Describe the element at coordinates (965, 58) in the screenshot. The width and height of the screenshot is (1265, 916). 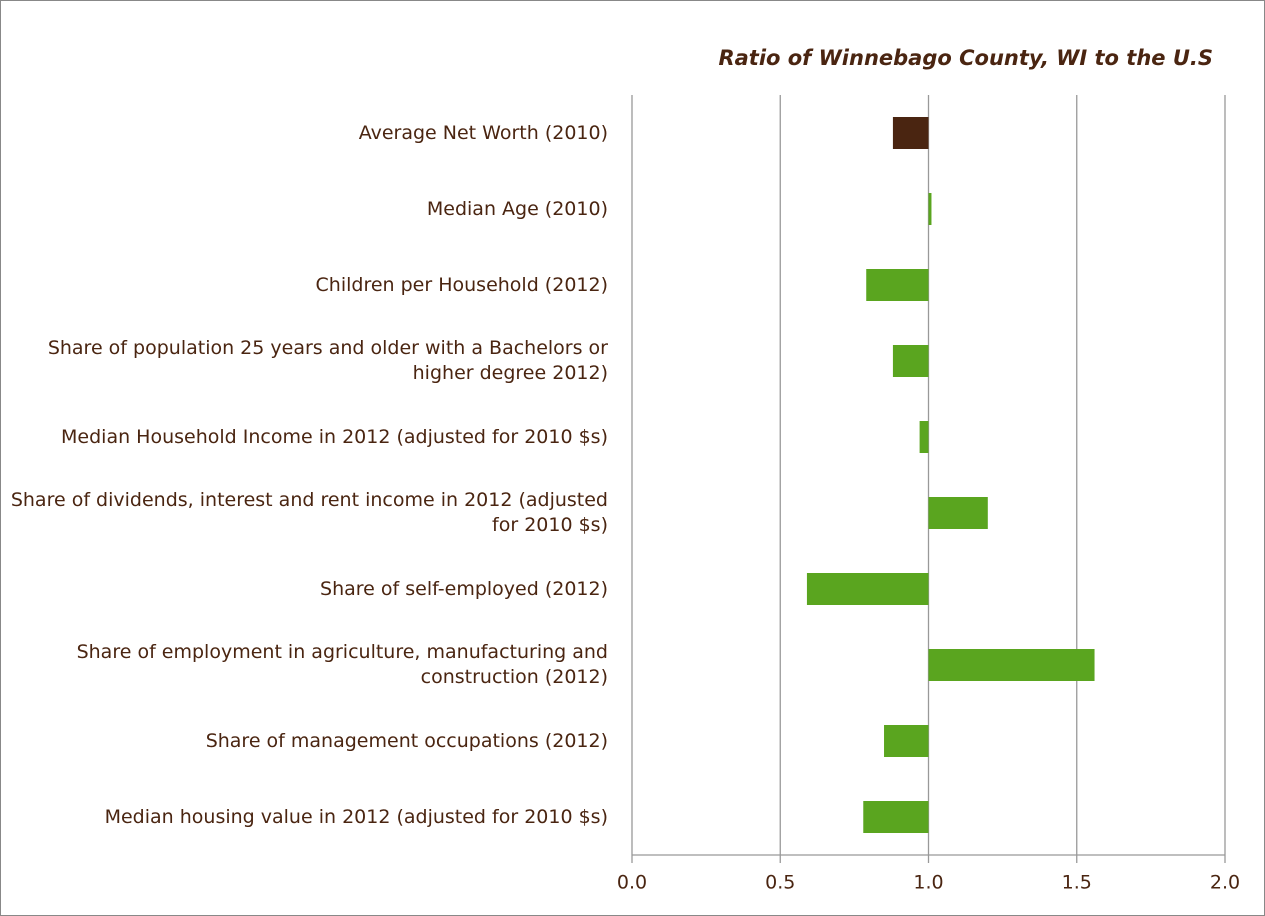
I see `chart-title: Ratio of Winnebago County, WI to the U.S` at that location.